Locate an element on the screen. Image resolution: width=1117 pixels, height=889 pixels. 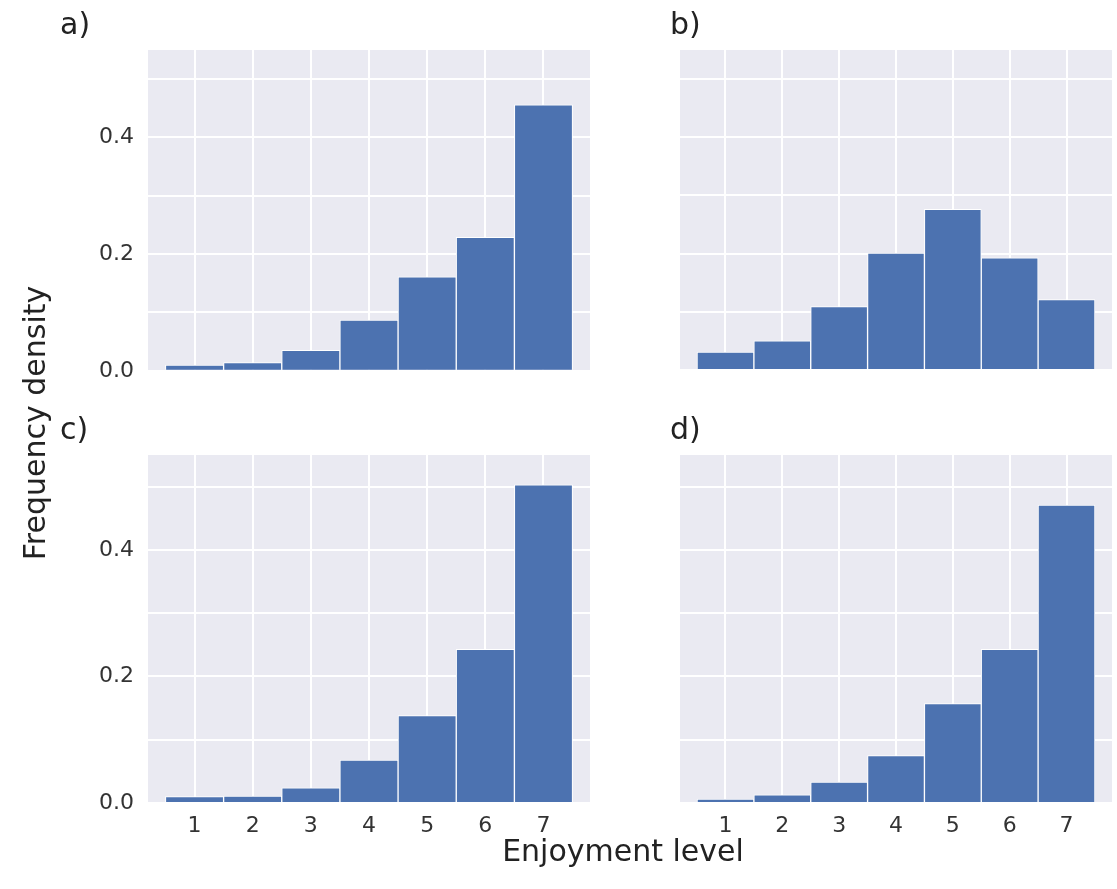
x-tick-label: 7 is located at coordinates (1066, 824).